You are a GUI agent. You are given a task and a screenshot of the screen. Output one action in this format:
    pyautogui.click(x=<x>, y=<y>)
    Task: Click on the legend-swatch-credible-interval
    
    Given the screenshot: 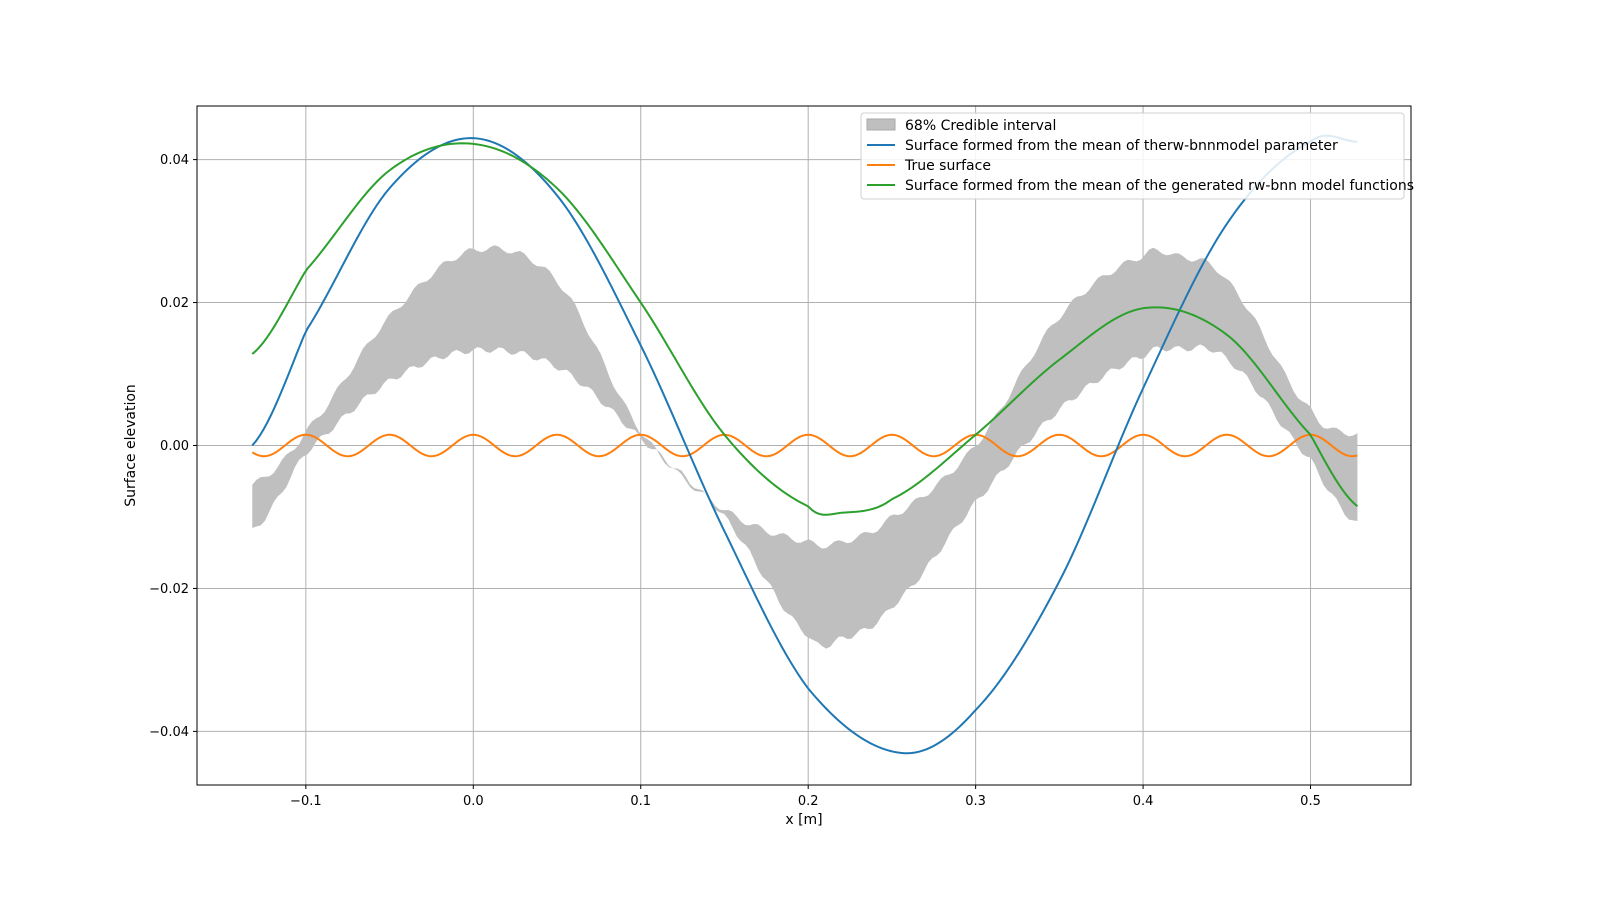 What is the action you would take?
    pyautogui.click(x=881, y=124)
    